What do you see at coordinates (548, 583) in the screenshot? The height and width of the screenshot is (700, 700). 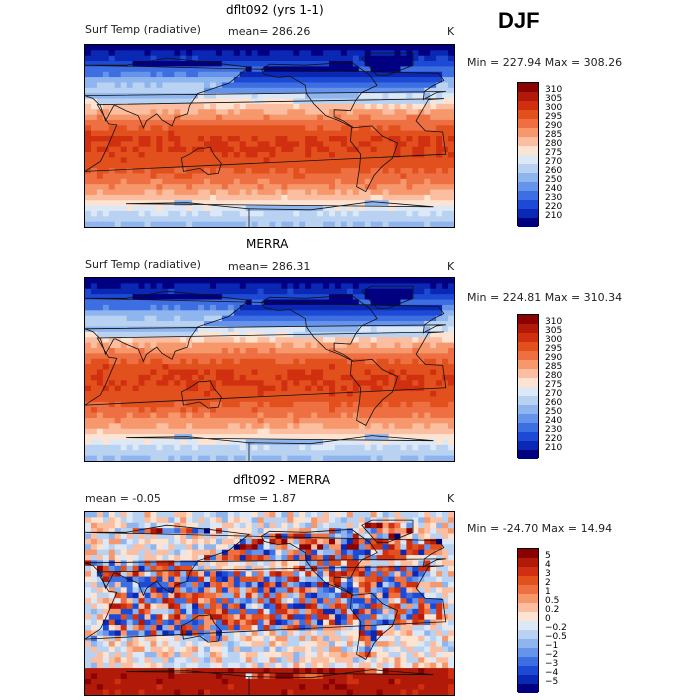 I see `colorbar-tick-label: 2` at bounding box center [548, 583].